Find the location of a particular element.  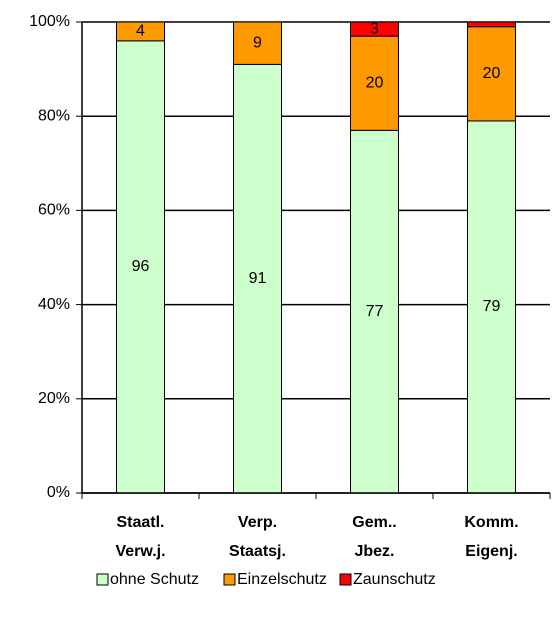

y-tick-label: 60% is located at coordinates (54, 210).